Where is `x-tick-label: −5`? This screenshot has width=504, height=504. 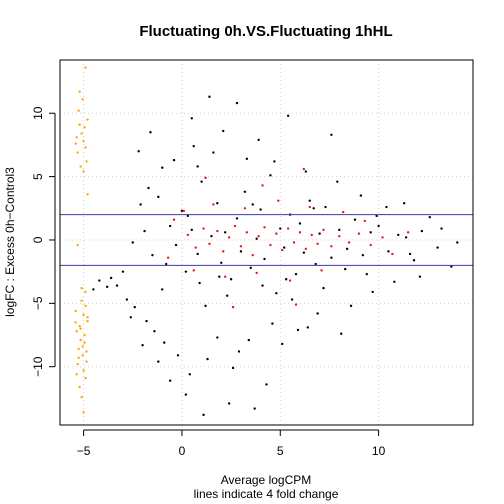 x-tick-label: −5 is located at coordinates (84, 451).